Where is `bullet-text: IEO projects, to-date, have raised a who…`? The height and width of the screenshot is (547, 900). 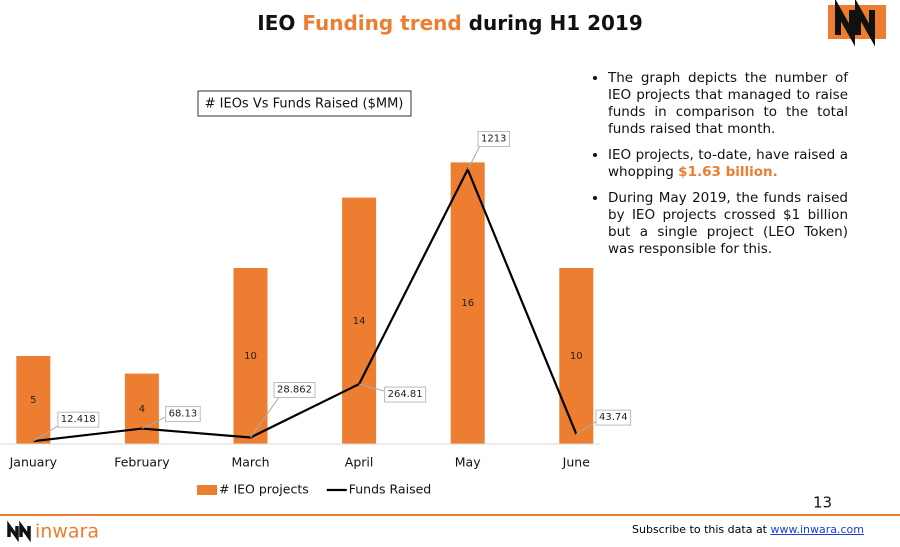 bullet-text: IEO projects, to-date, have raised a who… is located at coordinates (728, 163).